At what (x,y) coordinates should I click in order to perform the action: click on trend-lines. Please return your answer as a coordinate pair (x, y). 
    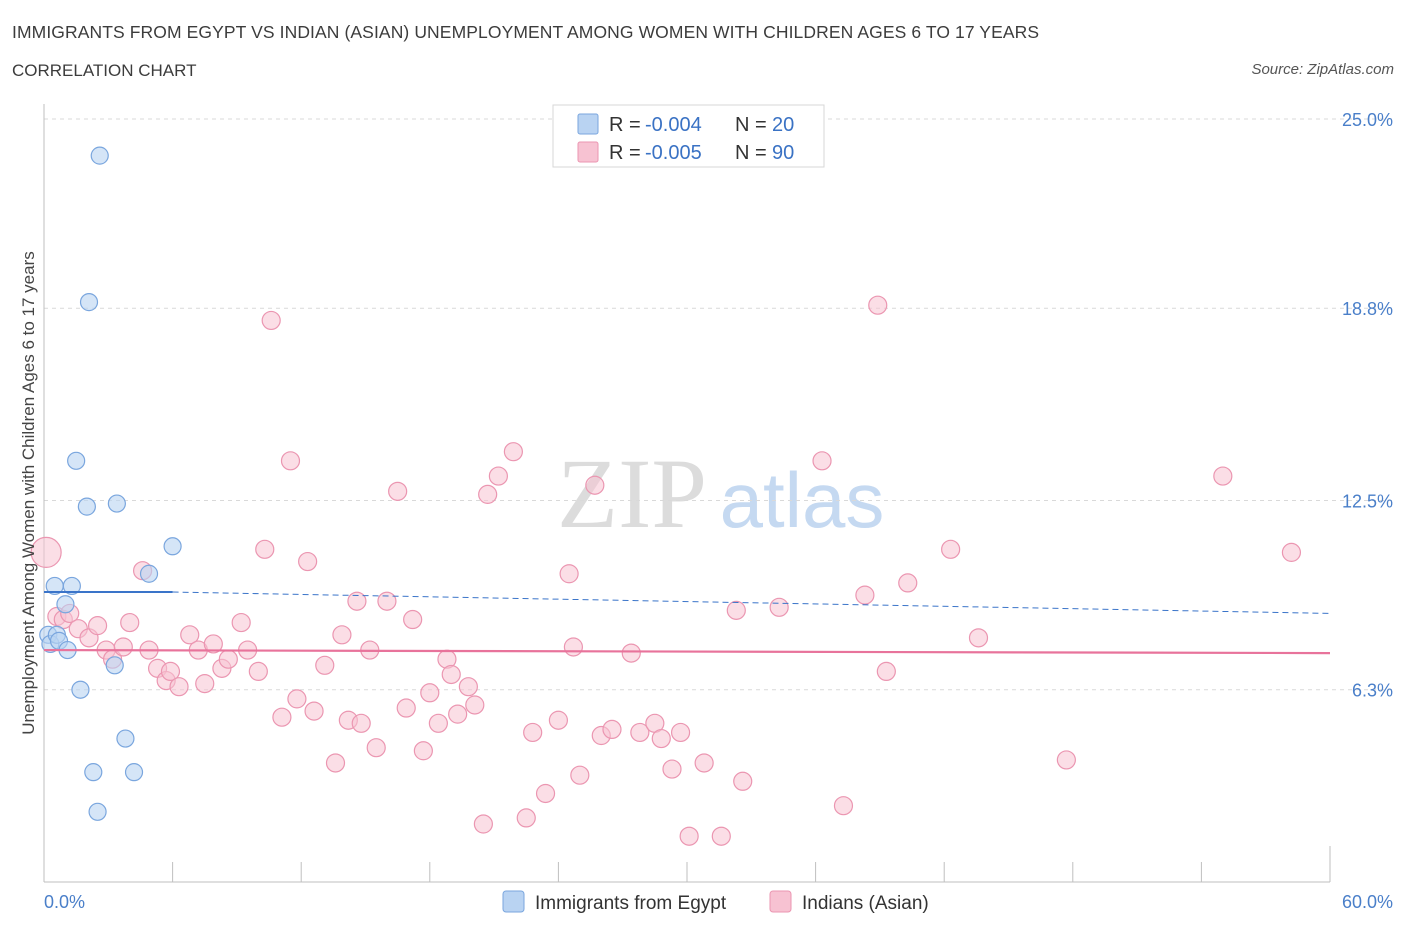
    Looking at the image, I should click on (687, 623).